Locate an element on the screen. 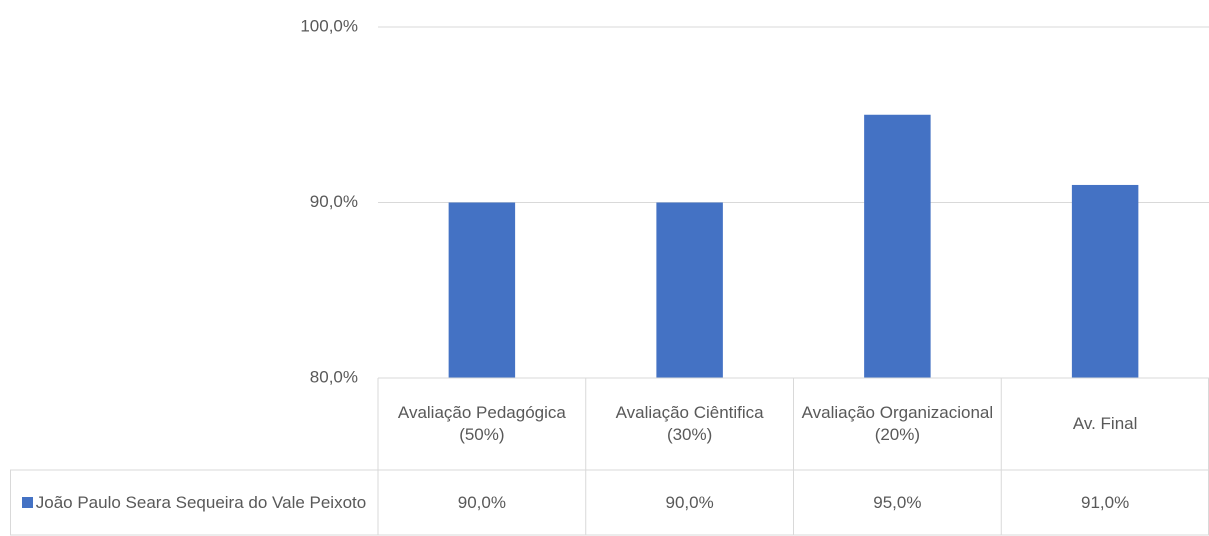 This screenshot has height=536, width=1209. category-label: Av. Final is located at coordinates (1105, 424).